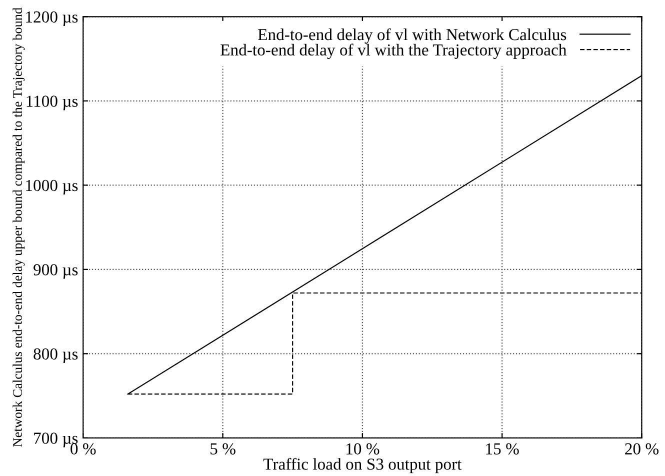 The image size is (665, 476). What do you see at coordinates (52, 18) in the screenshot?
I see `y-tick-label: 1200 µs` at bounding box center [52, 18].